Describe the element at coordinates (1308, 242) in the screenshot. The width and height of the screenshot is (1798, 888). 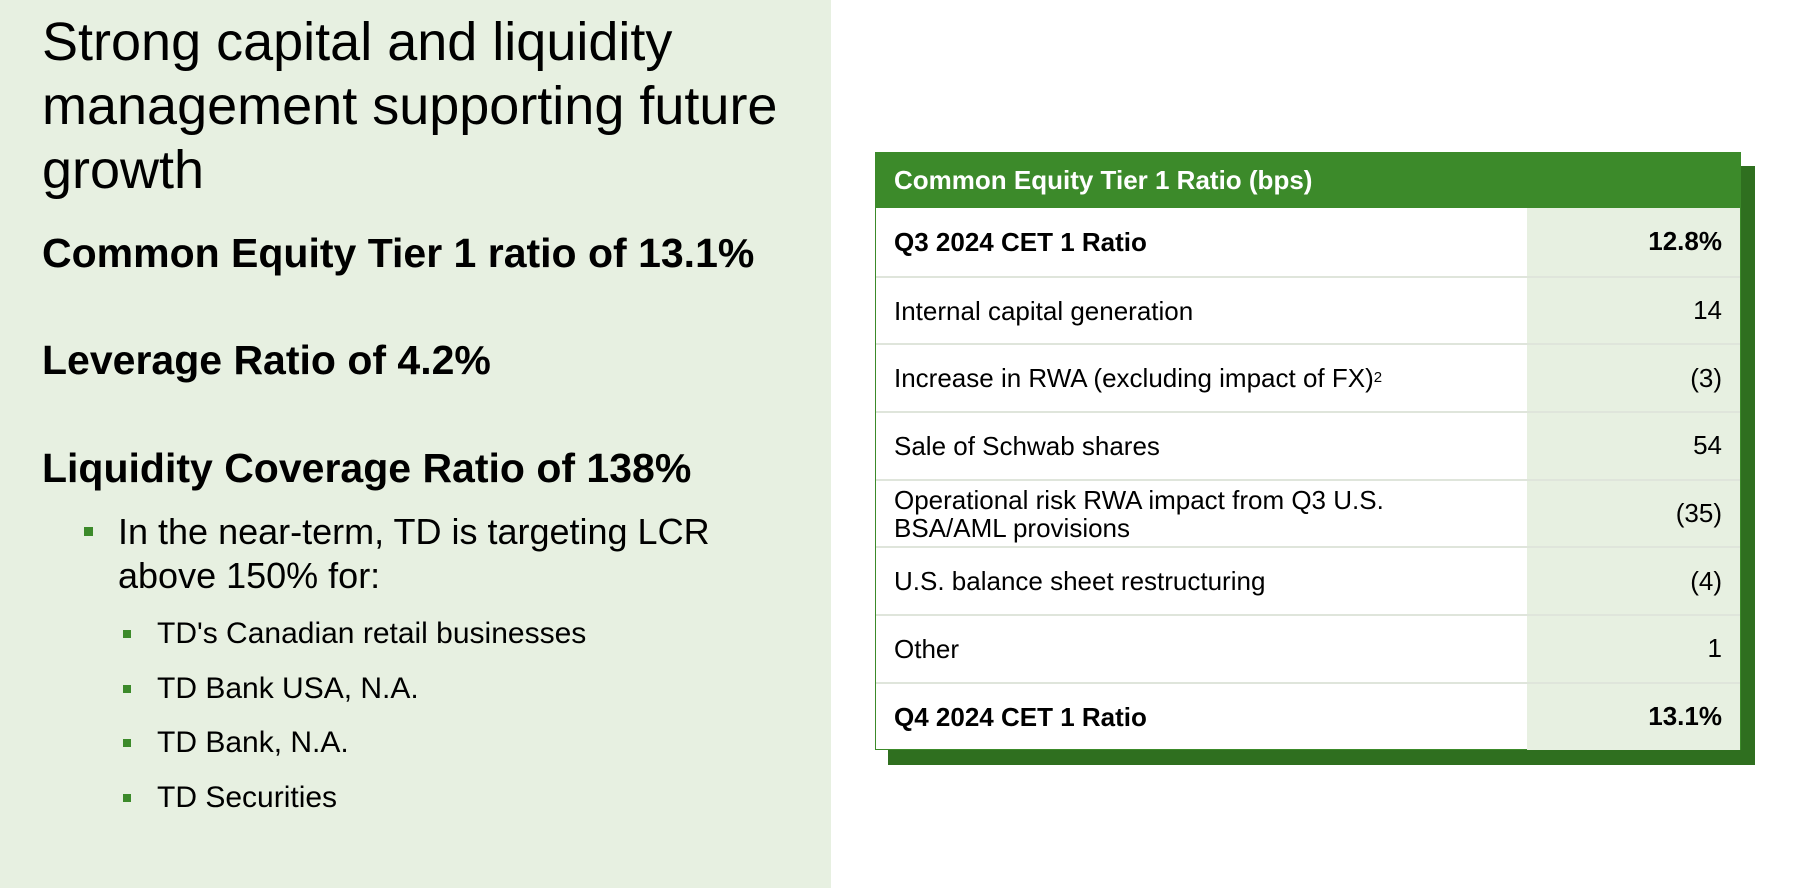
I see `table-row: Q3 2024 CET 1 Ratio 12.8%` at that location.